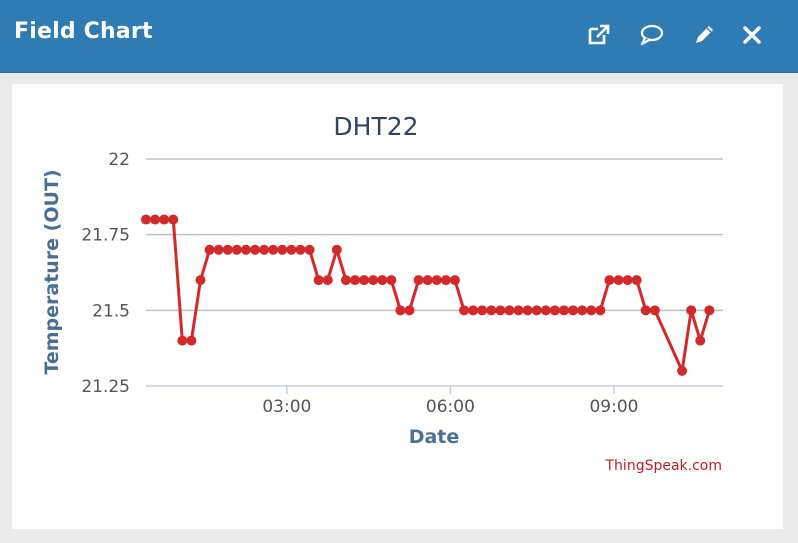 Image resolution: width=798 pixels, height=543 pixels. What do you see at coordinates (119, 160) in the screenshot?
I see `y-tick-label: 22` at bounding box center [119, 160].